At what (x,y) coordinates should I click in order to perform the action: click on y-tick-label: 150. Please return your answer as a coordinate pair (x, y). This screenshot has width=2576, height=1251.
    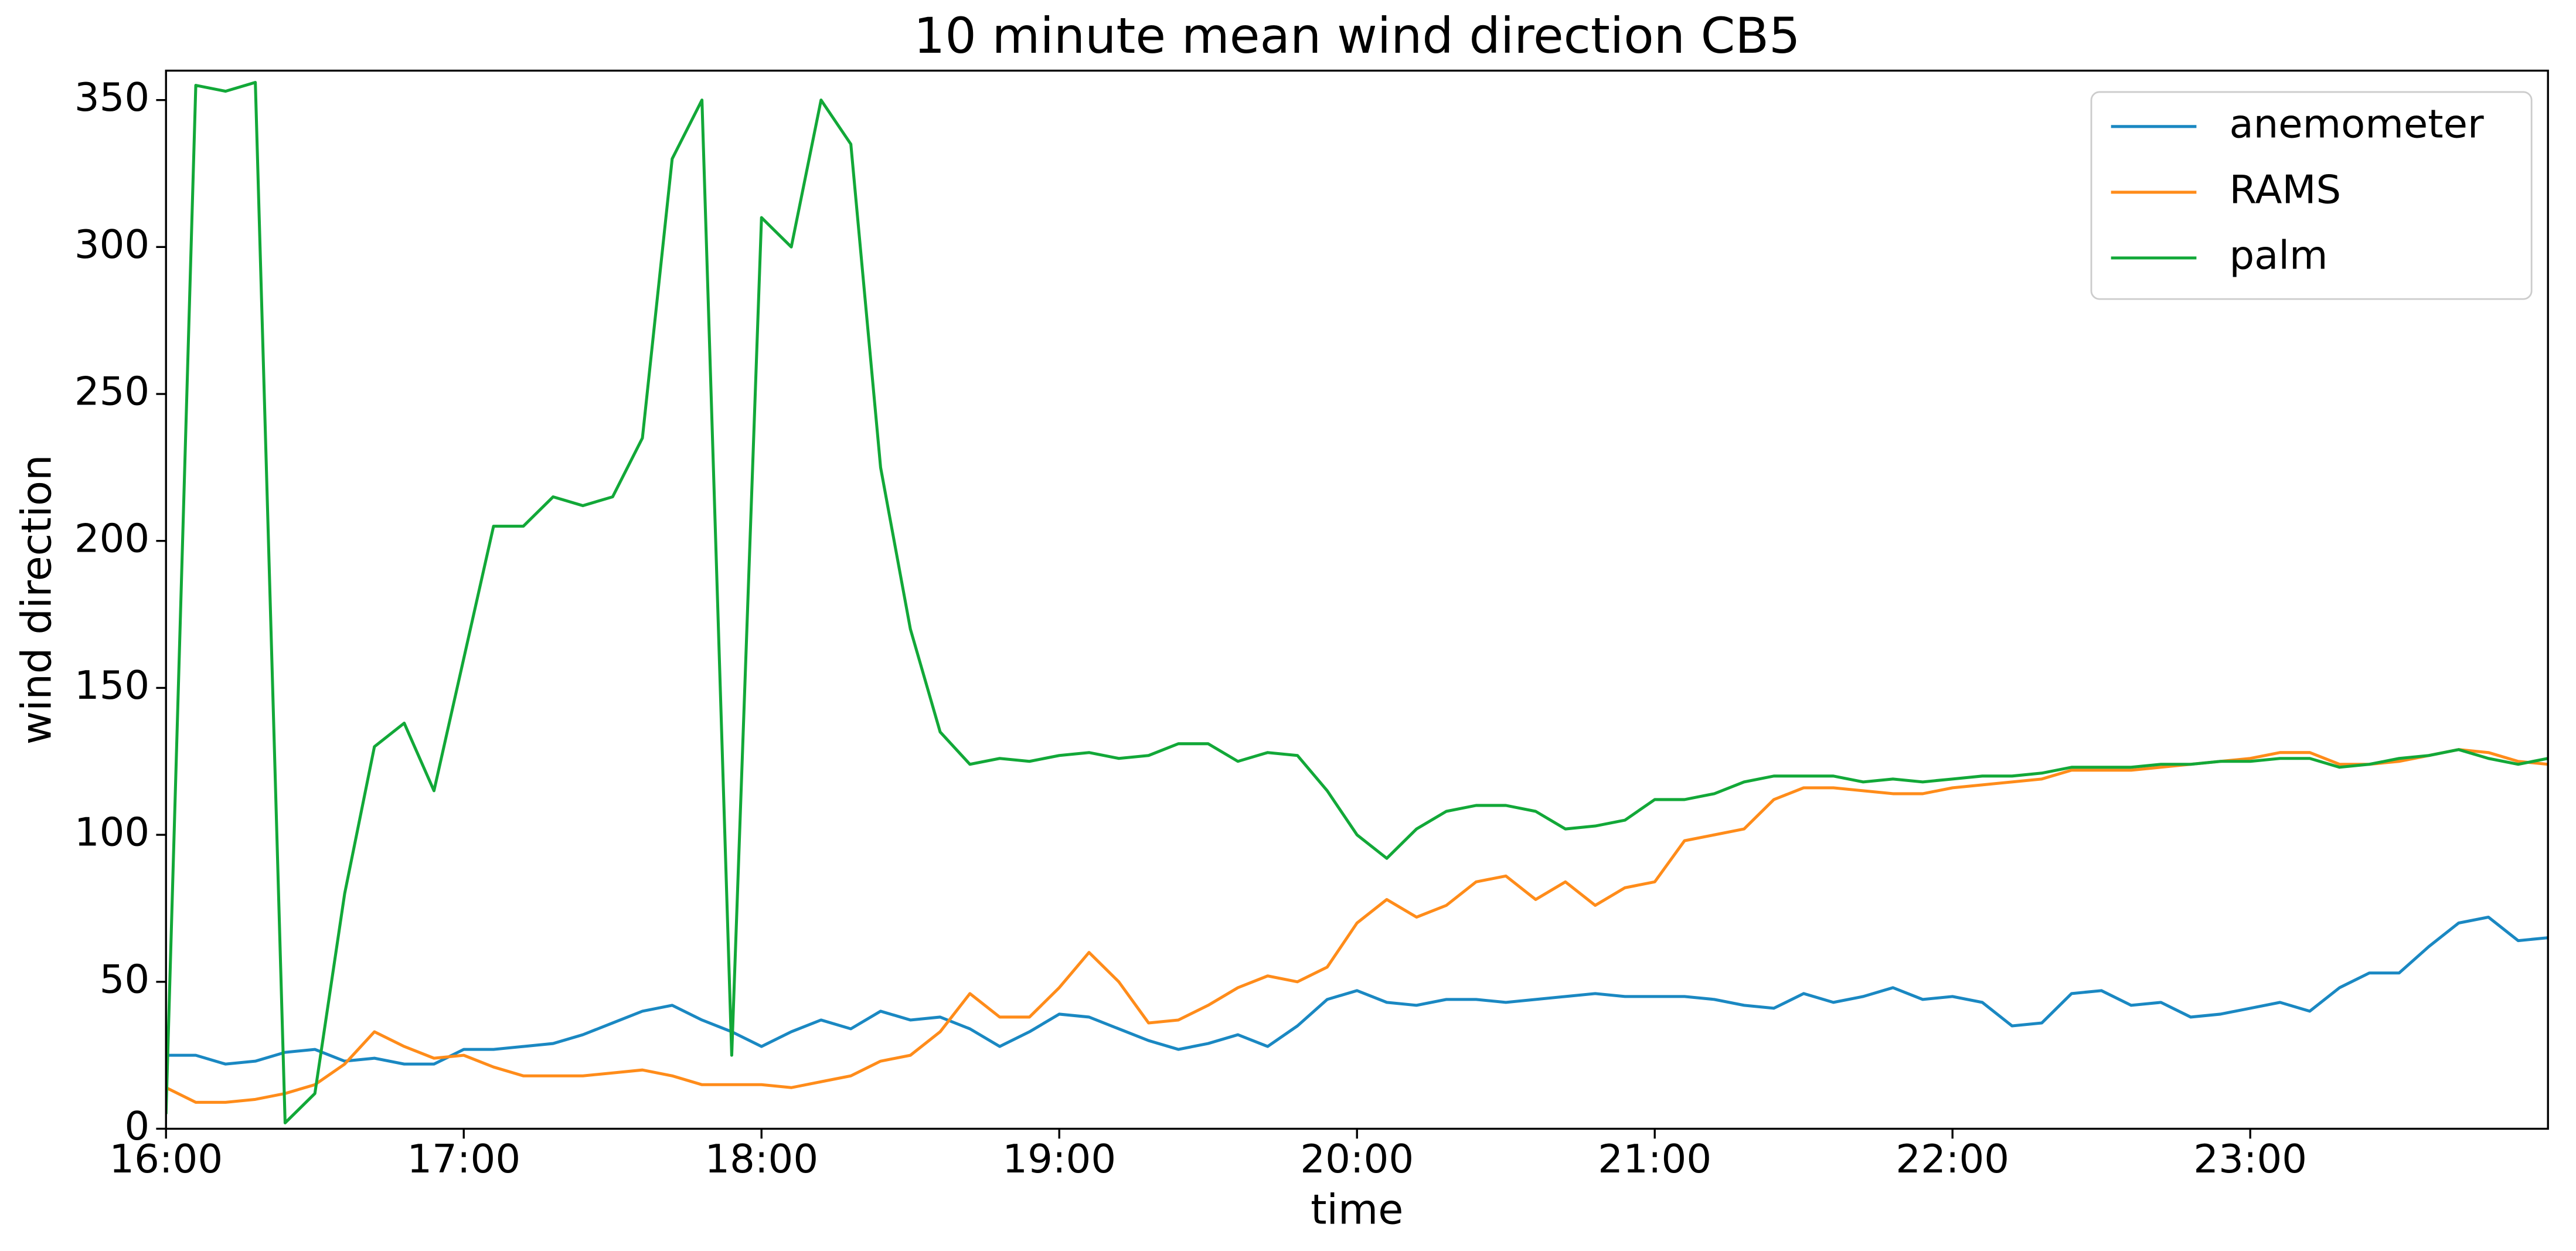
    Looking at the image, I should click on (111, 685).